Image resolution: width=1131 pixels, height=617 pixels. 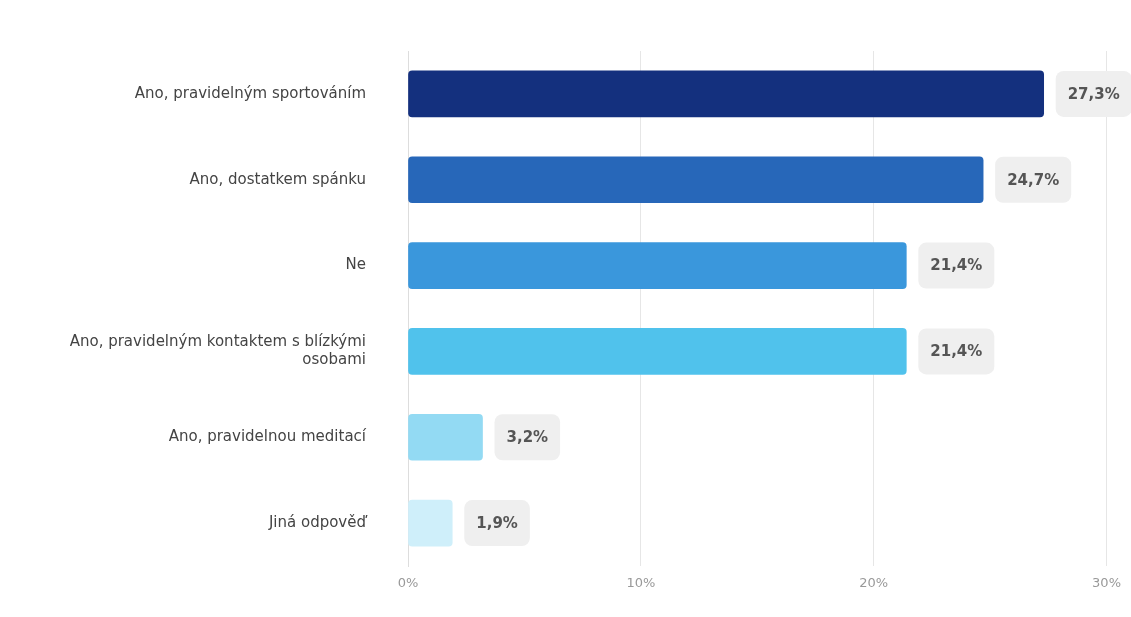 What do you see at coordinates (408, 583) in the screenshot?
I see `x-tick-label: 0%` at bounding box center [408, 583].